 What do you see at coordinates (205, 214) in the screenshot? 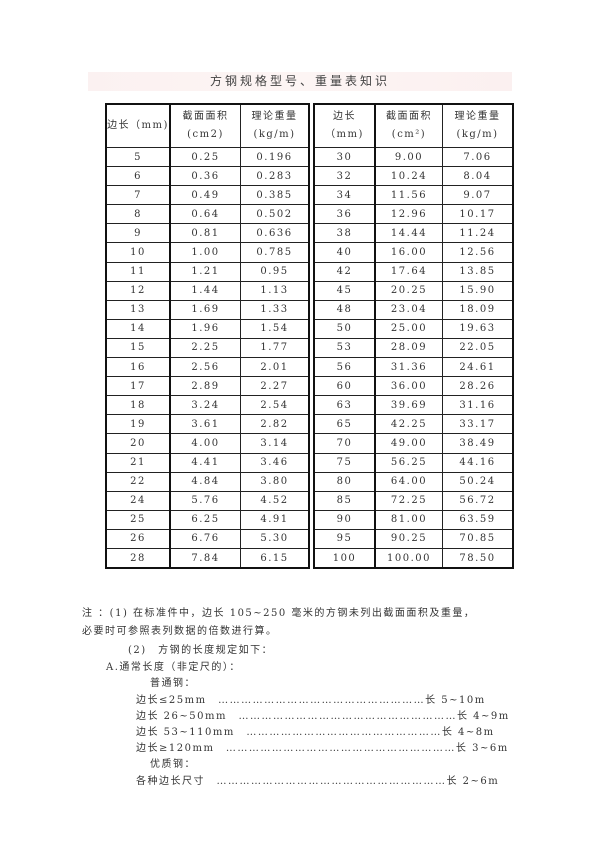
I see `table-cell: 0.64` at bounding box center [205, 214].